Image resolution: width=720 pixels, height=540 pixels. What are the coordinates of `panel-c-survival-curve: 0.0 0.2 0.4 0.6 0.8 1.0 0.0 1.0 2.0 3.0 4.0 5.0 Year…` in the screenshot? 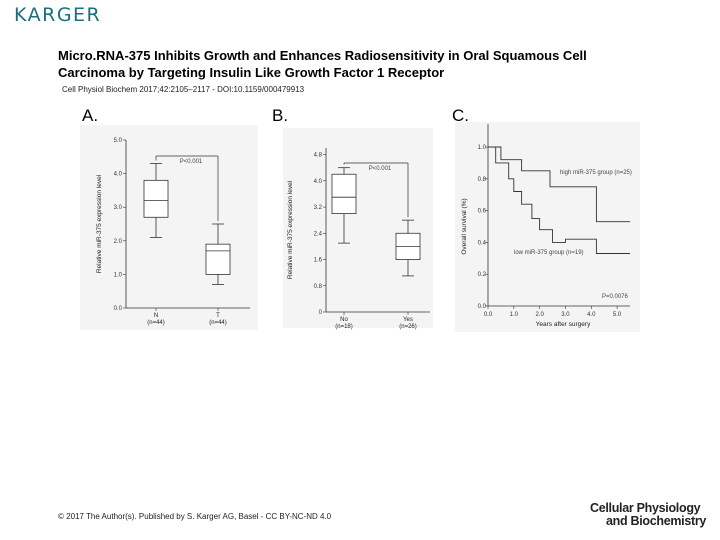 It's located at (546, 226).